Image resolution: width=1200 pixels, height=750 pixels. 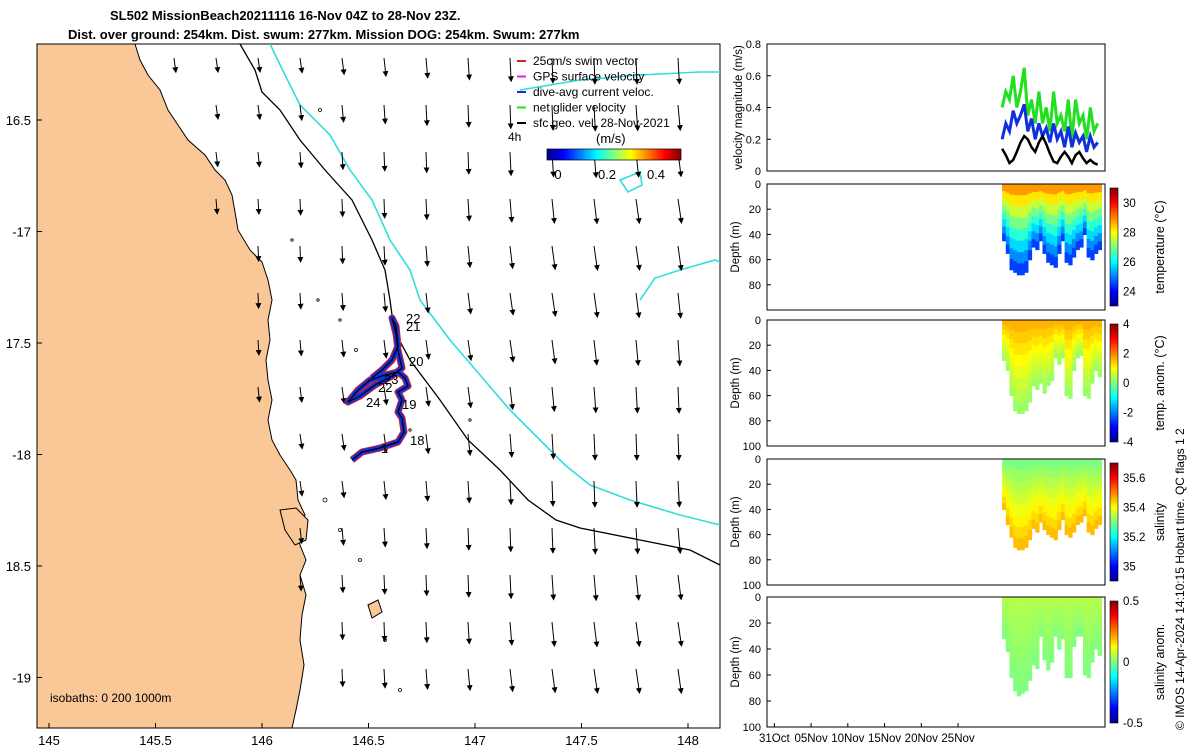 What do you see at coordinates (1126, 355) in the screenshot?
I see `colorbar-tick: 2` at bounding box center [1126, 355].